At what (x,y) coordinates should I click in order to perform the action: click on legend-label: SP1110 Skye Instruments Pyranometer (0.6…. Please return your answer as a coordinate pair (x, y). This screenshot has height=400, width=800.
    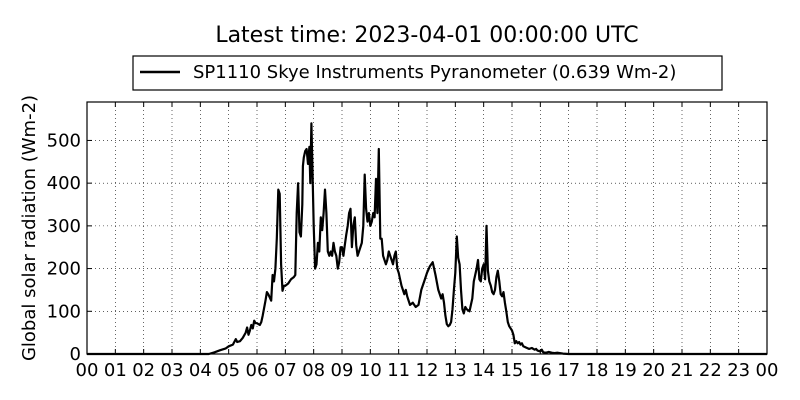
    Looking at the image, I should click on (434, 72).